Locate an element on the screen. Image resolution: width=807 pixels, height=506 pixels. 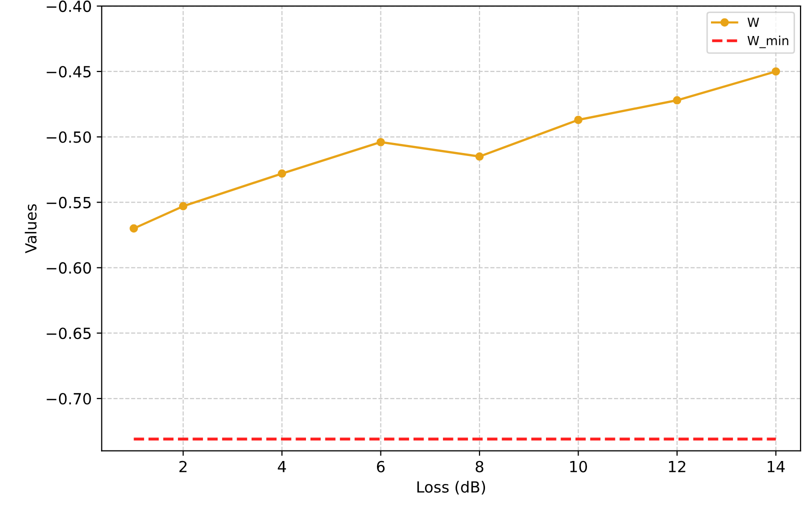
x-tick-label: 6 is located at coordinates (380, 466).